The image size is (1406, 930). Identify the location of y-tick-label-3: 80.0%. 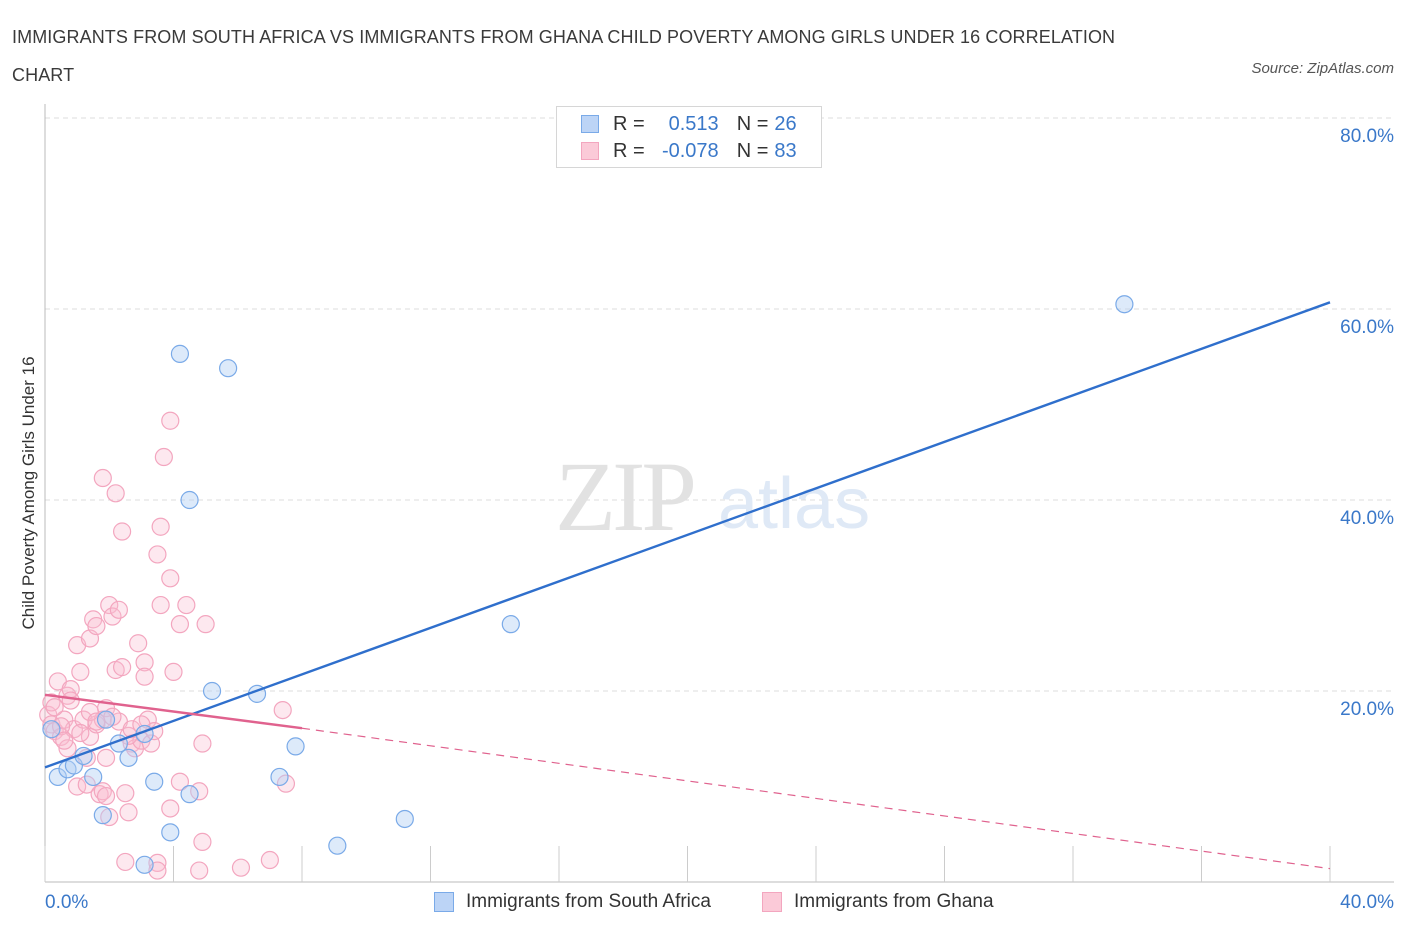
(1367, 136).